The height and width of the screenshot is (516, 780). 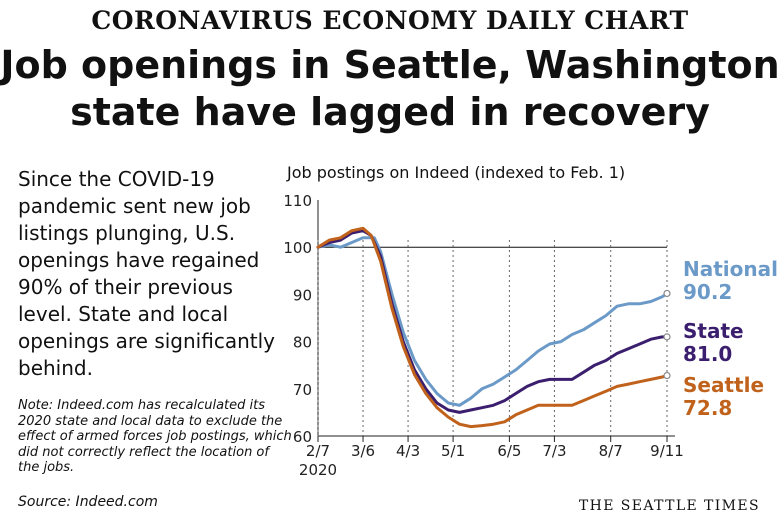 I want to click on y-tick-label: 110, so click(x=297, y=201).